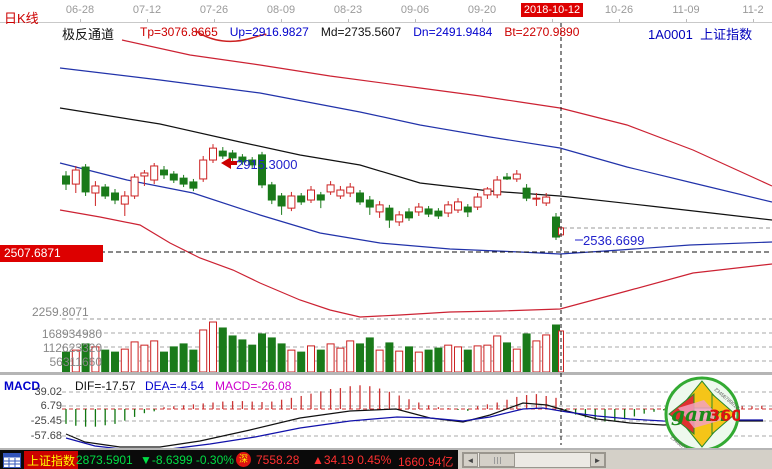 The height and width of the screenshot is (469, 772). What do you see at coordinates (753, 10) in the screenshot?
I see `date-label: 11-2` at bounding box center [753, 10].